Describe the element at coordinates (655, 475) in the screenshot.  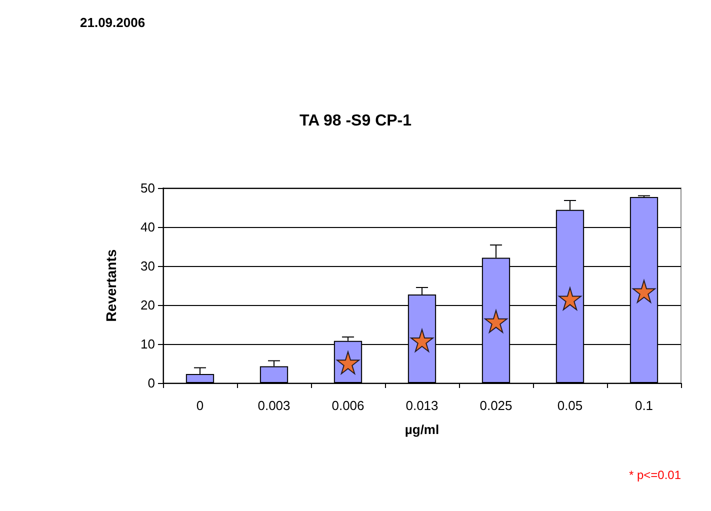
I see `text: * p<=0.01` at that location.